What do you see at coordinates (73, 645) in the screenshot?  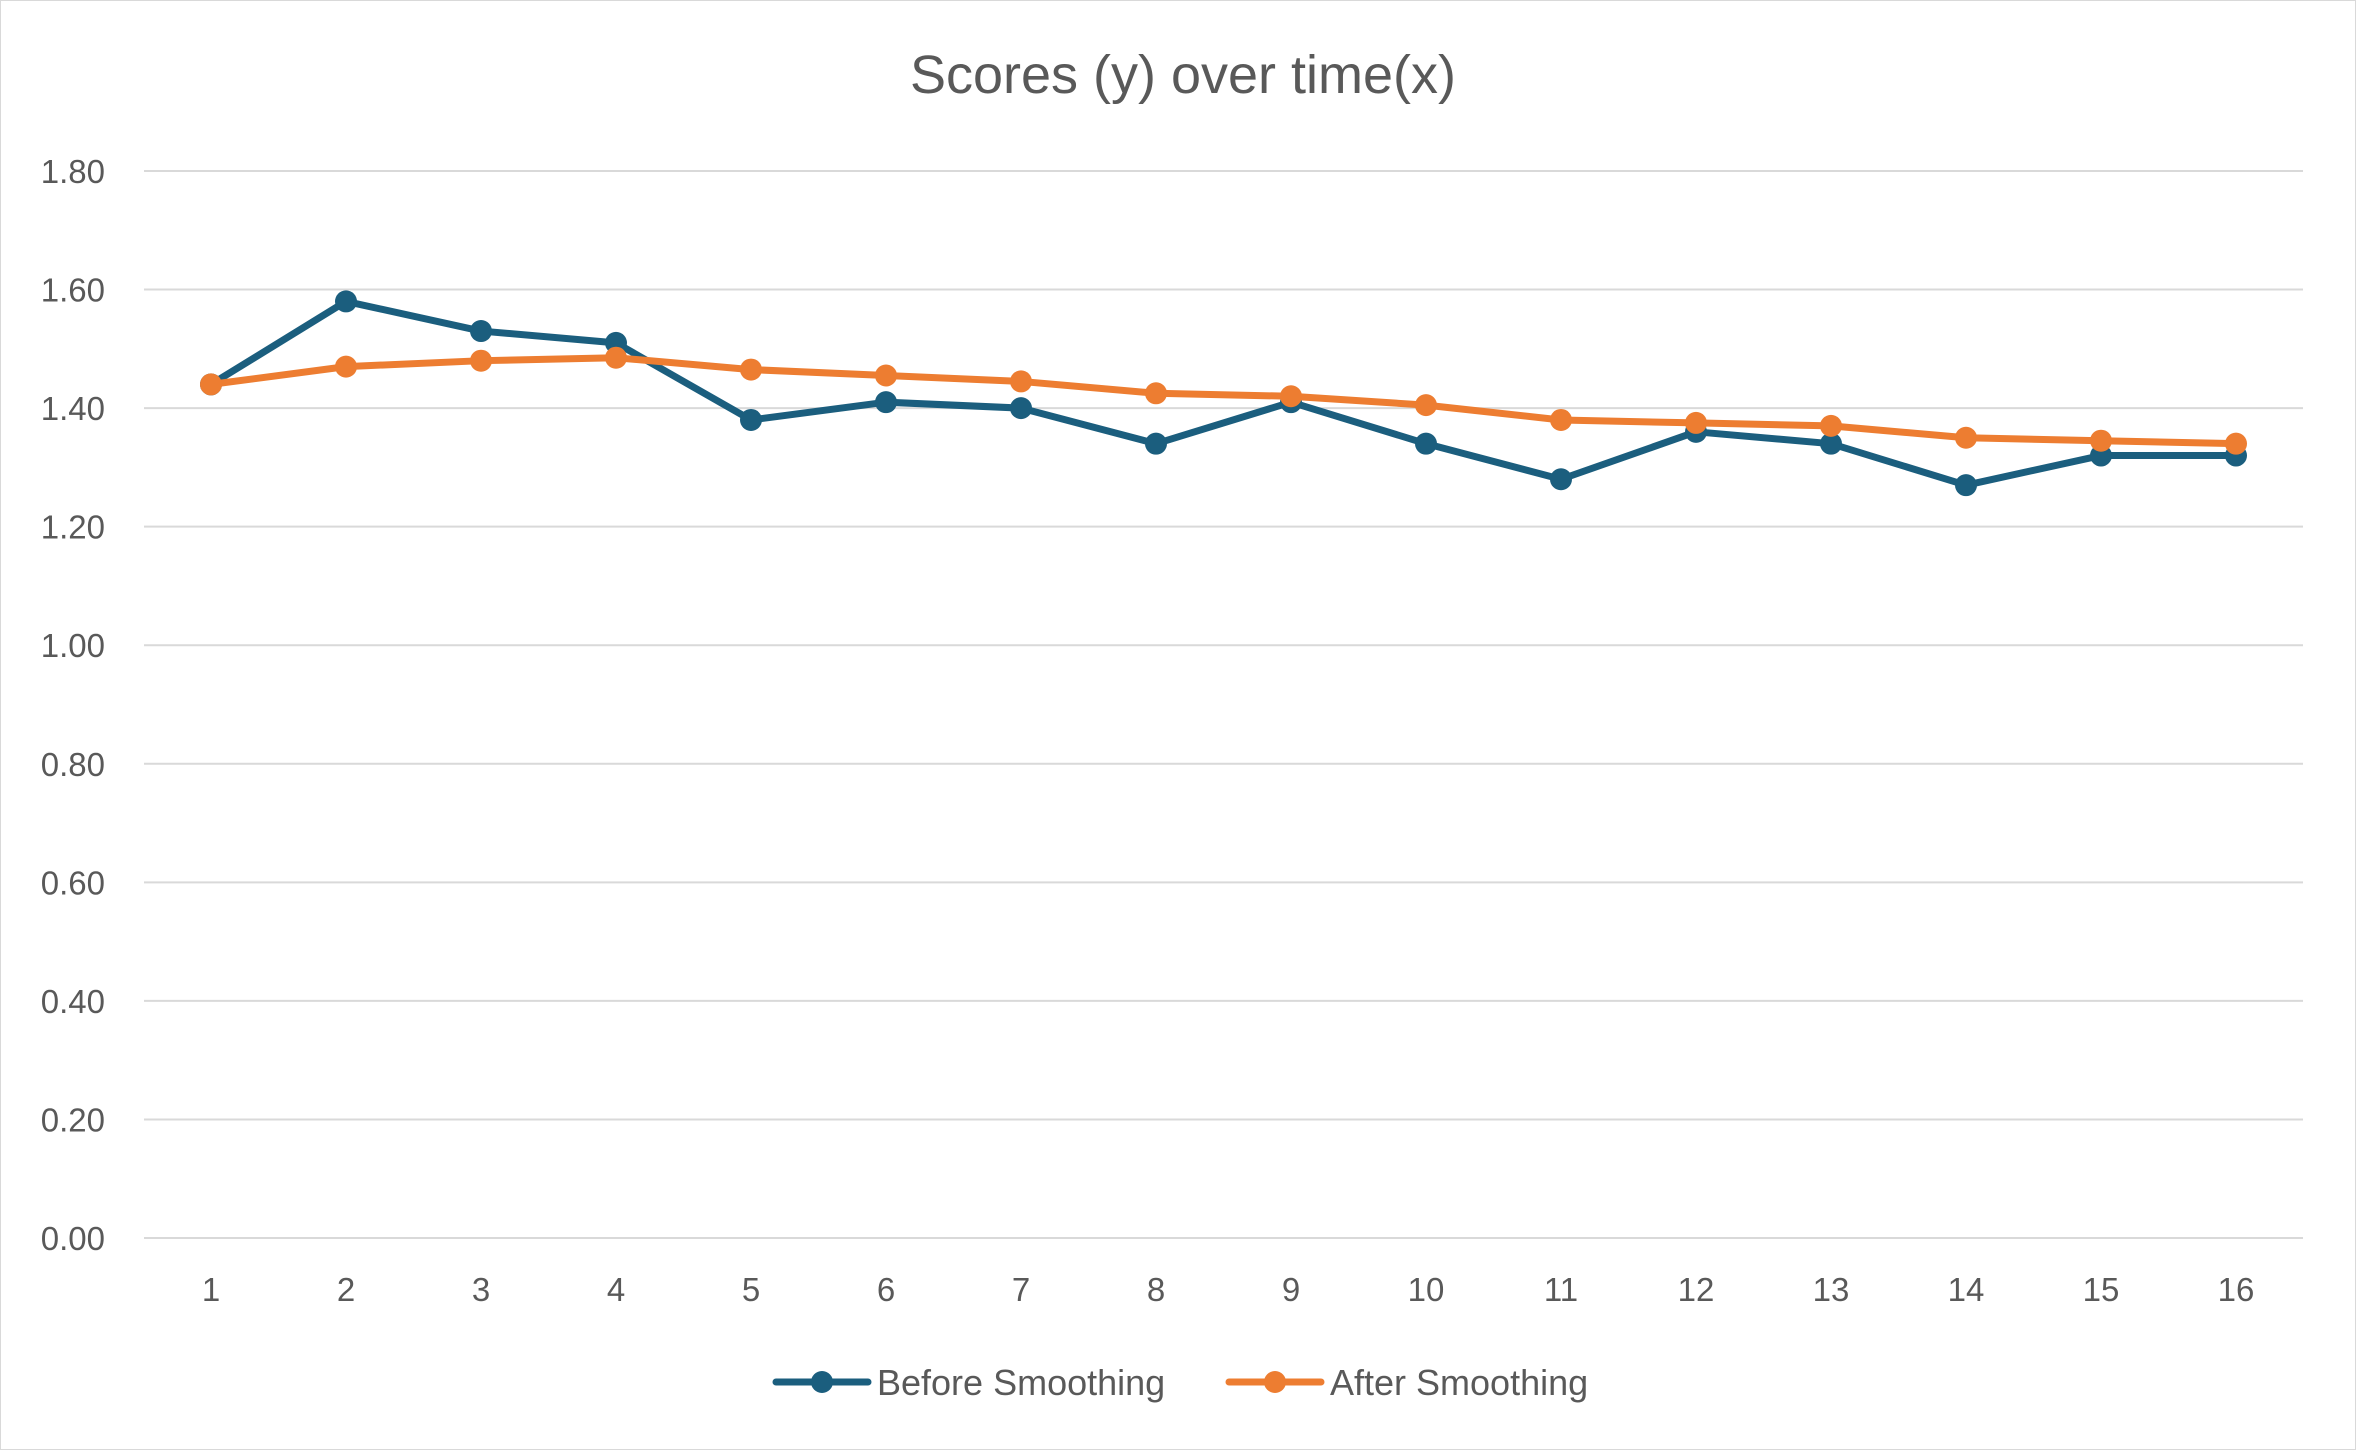 I see `y-tick-label: 1.00` at bounding box center [73, 645].